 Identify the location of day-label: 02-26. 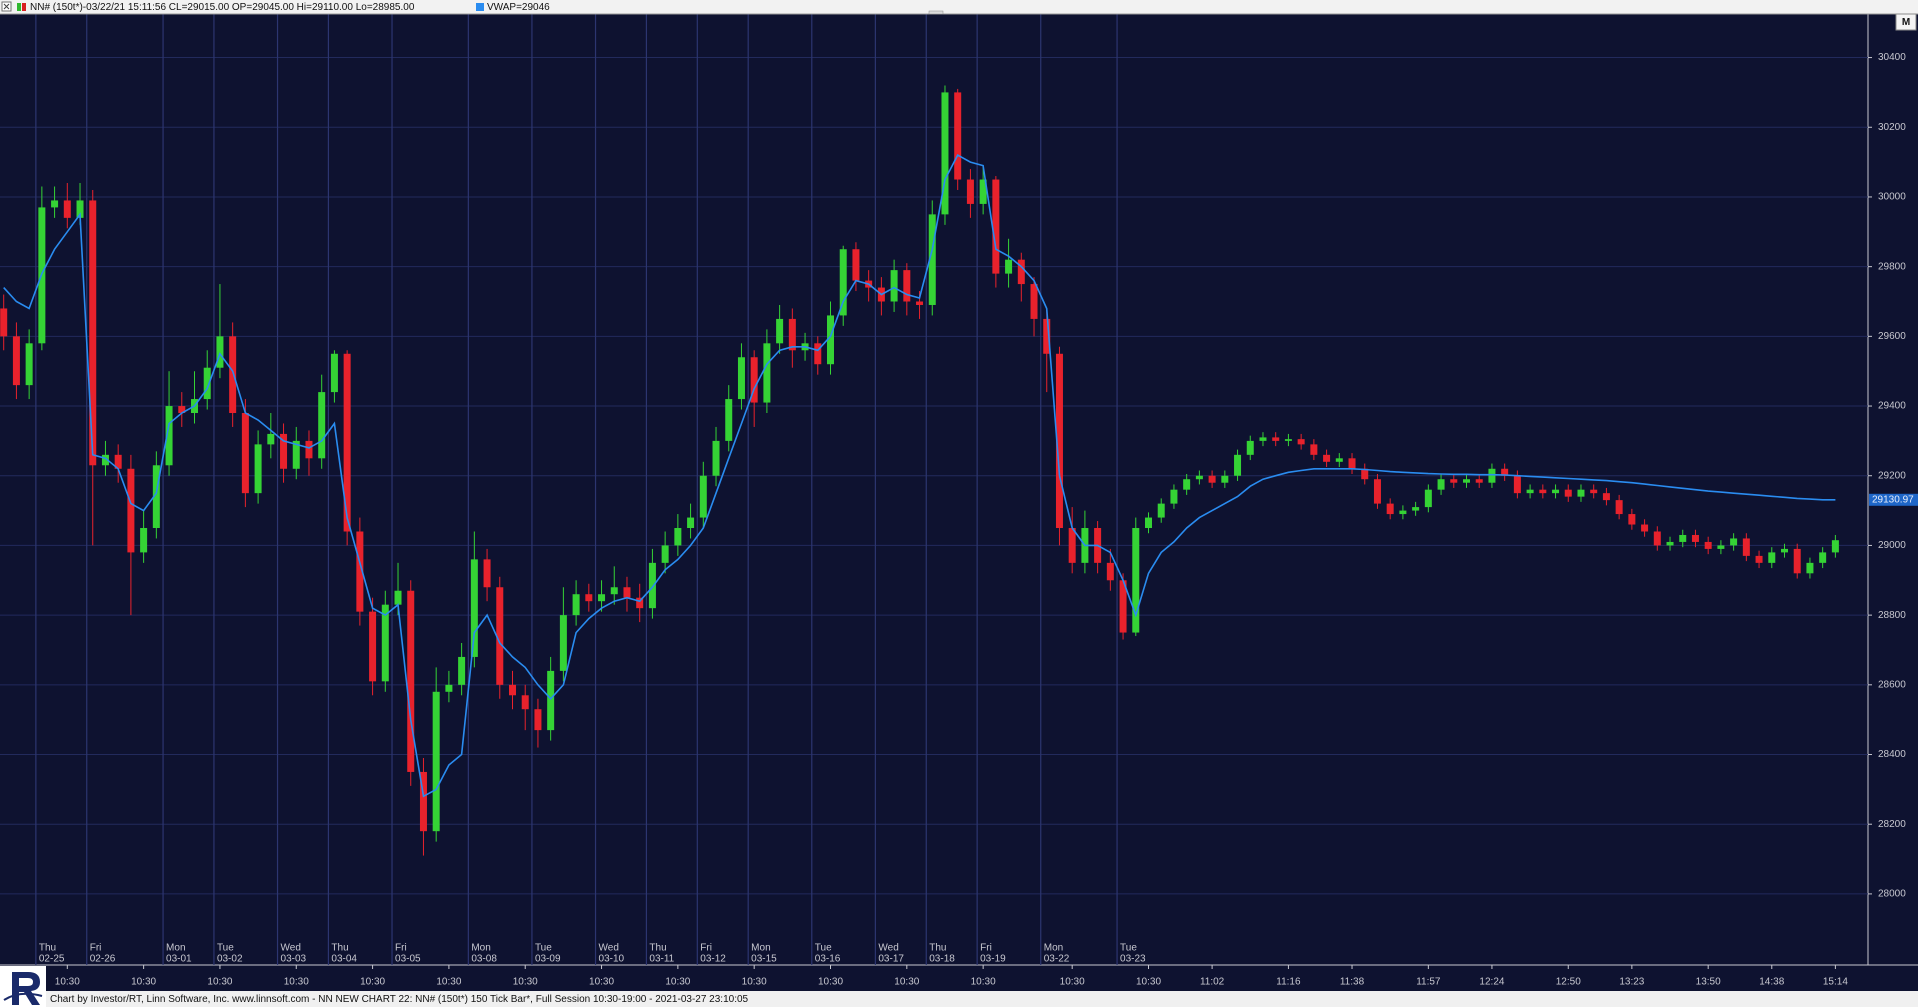
(103, 959).